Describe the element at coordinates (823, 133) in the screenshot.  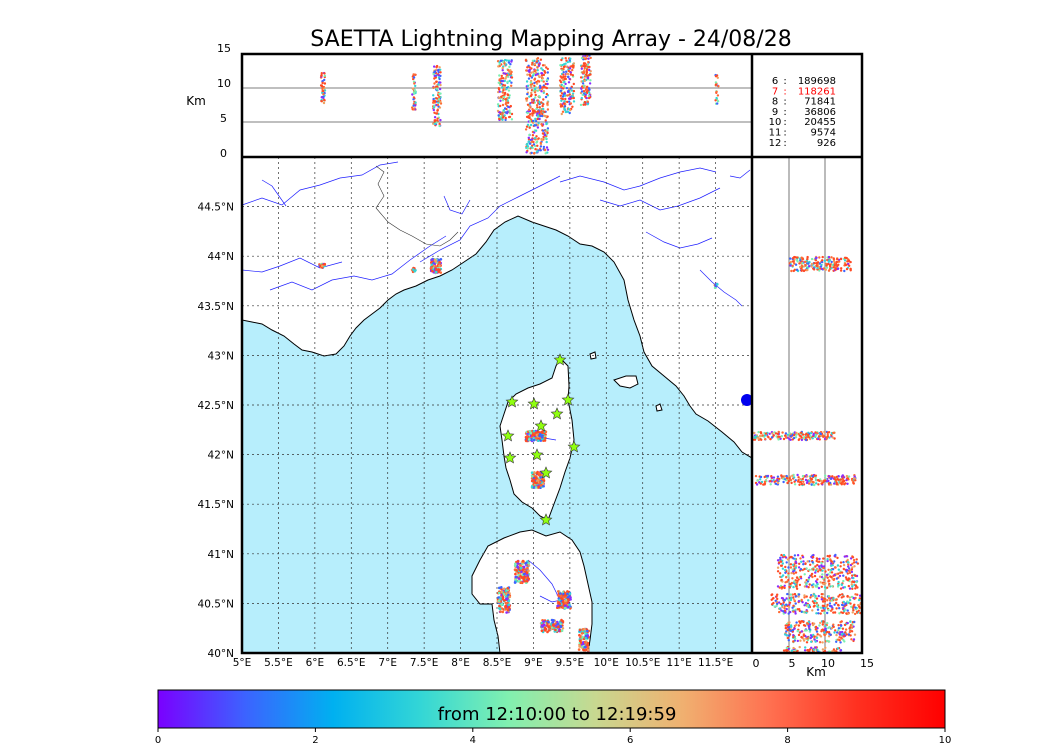
I see `station-count: 9574` at that location.